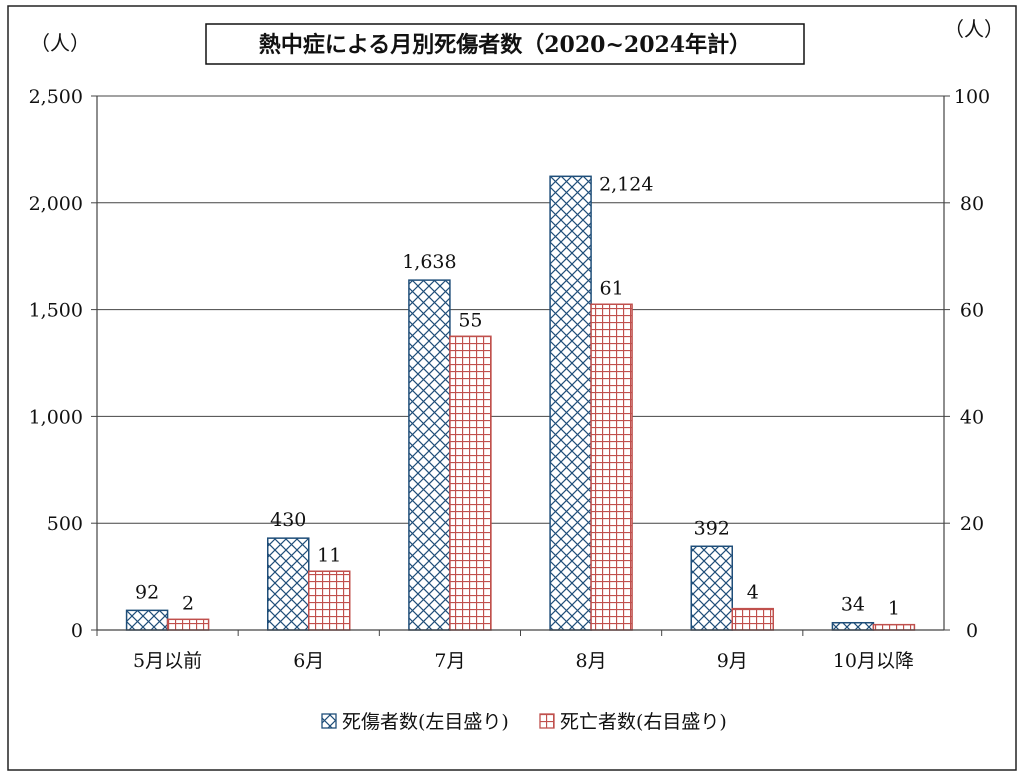 This screenshot has width=1024, height=780. Describe the element at coordinates (894, 609) in the screenshot. I see `data-label-deaths: 1` at that location.